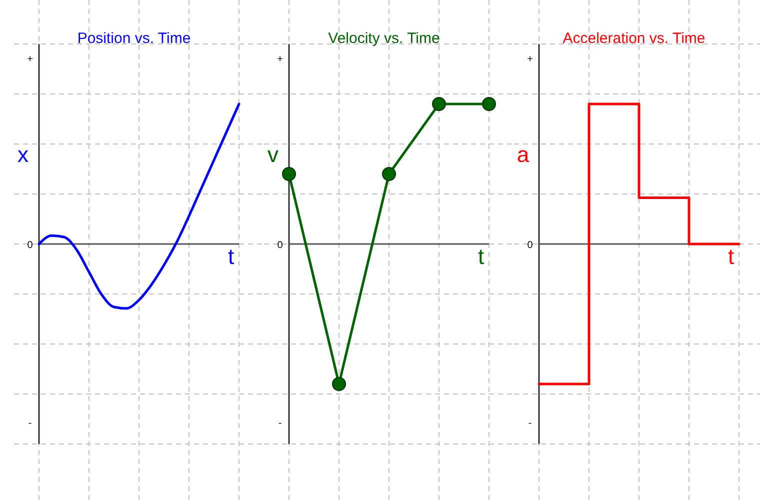  Describe the element at coordinates (634, 38) in the screenshot. I see `chart-title: Acceleration vs. Time` at that location.